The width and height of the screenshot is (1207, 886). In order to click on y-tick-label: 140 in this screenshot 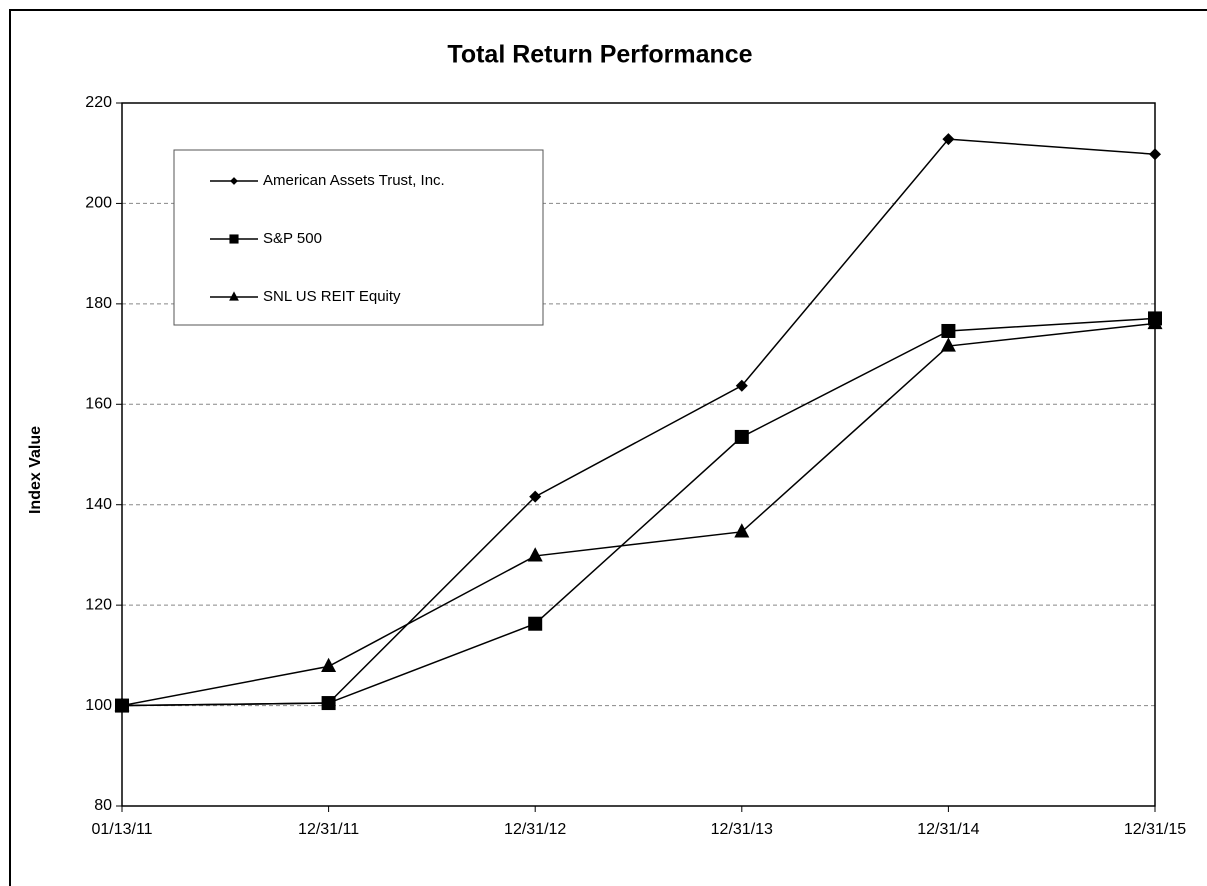, I will do `click(98, 504)`.